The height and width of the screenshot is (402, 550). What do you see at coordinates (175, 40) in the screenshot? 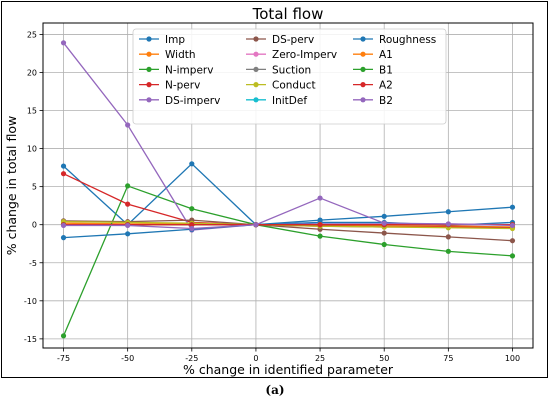
I see `legend-label: Imp` at bounding box center [175, 40].